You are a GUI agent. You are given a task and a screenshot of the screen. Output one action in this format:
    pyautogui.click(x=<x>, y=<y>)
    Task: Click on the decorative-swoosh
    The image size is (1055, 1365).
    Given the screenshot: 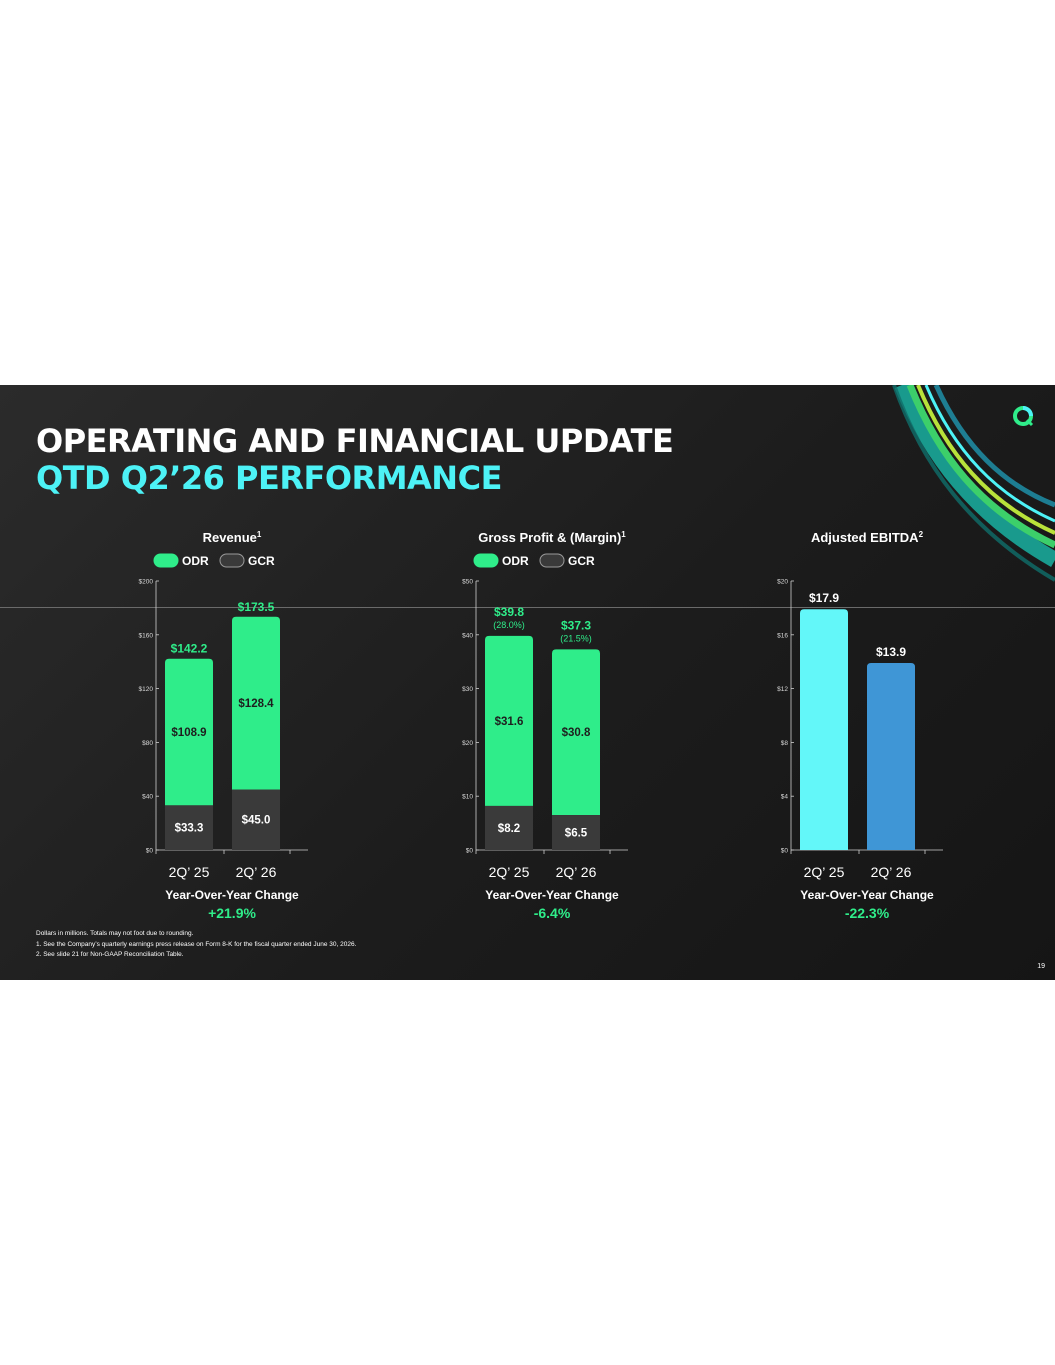 What is the action you would take?
    pyautogui.click(x=973, y=483)
    